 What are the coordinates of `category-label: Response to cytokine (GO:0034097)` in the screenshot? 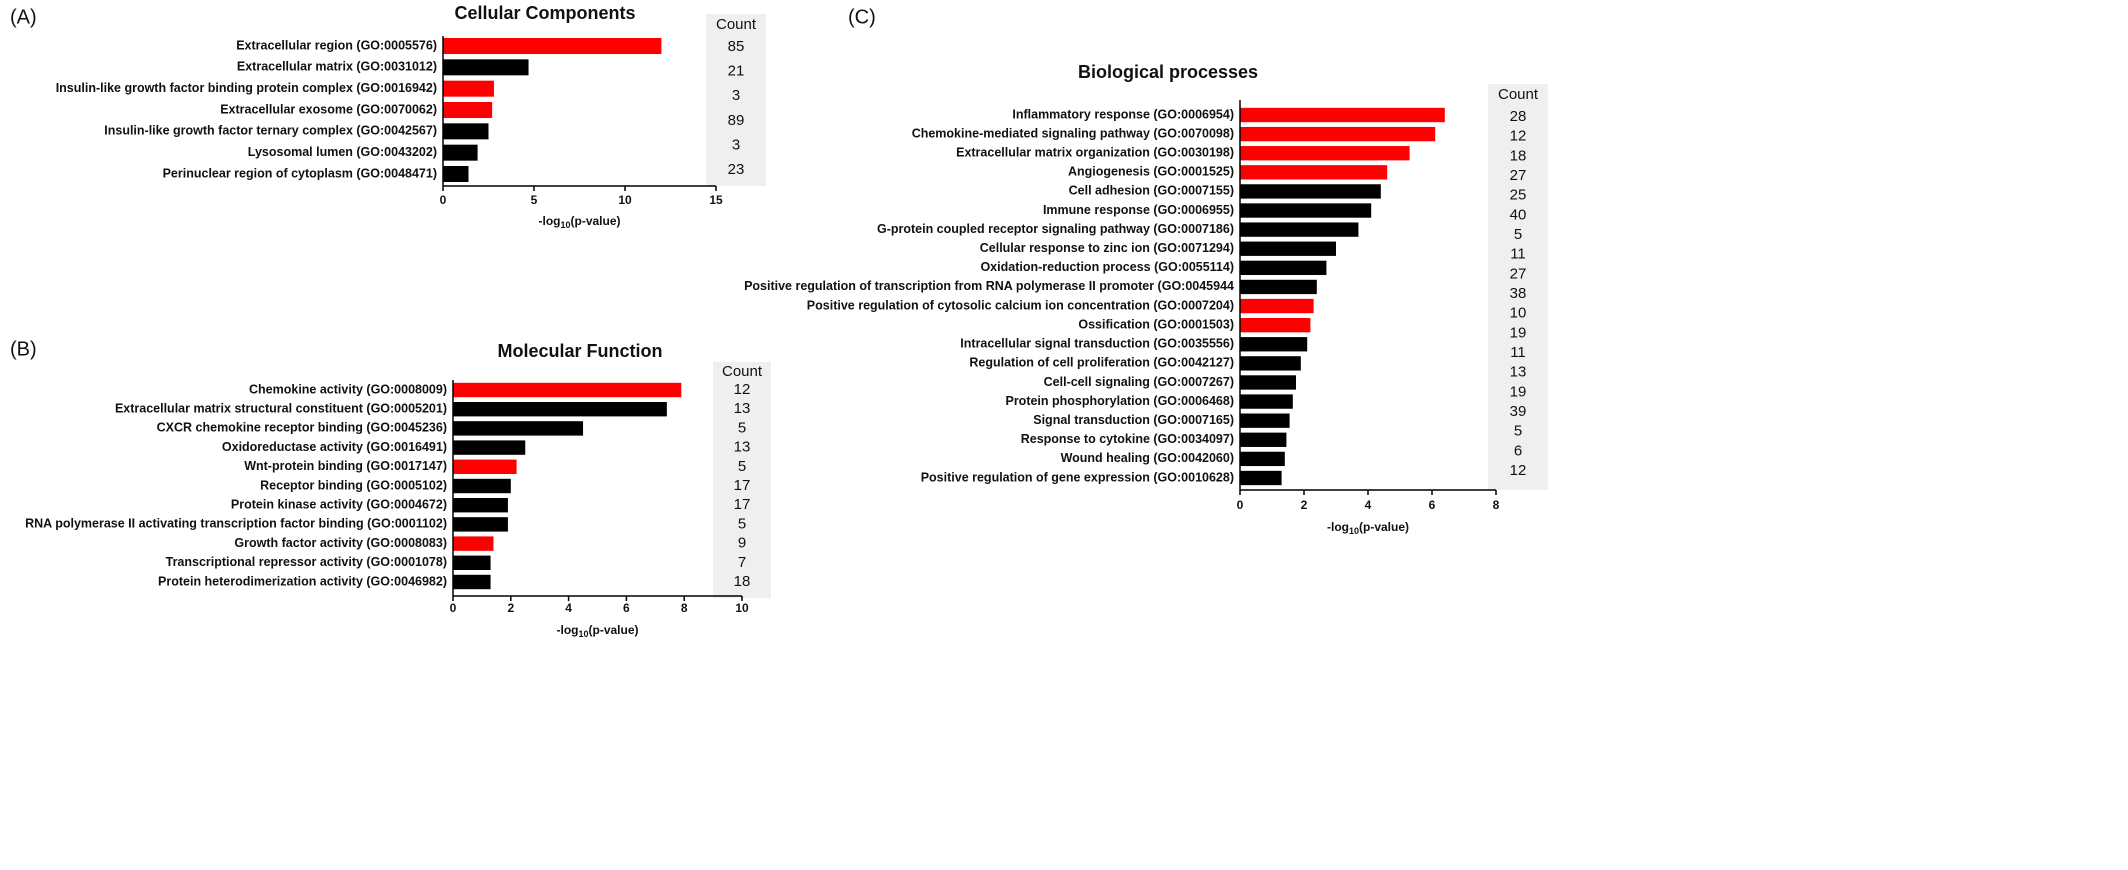 It's located at (1127, 439).